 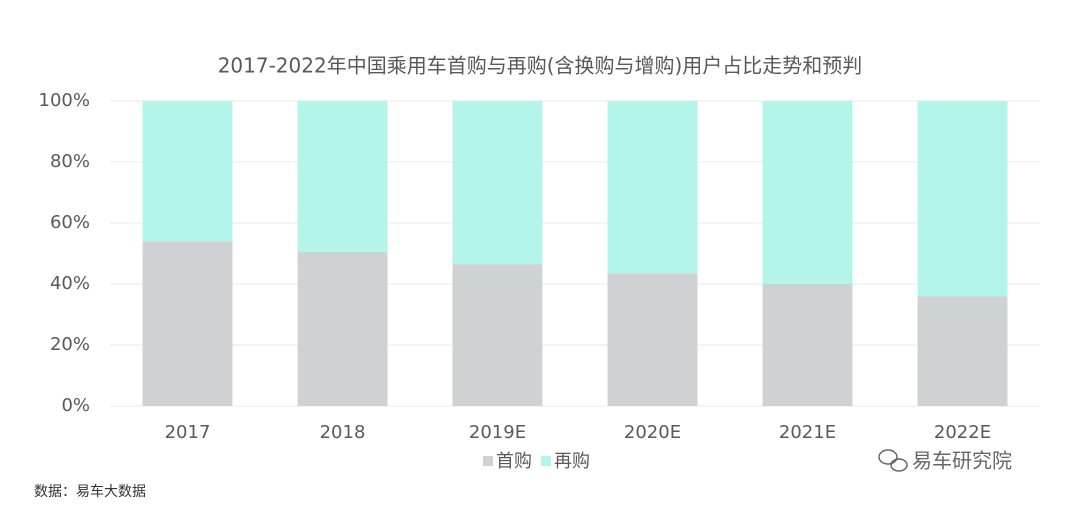 What do you see at coordinates (90, 491) in the screenshot?
I see `source: 数据：易车大数据` at bounding box center [90, 491].